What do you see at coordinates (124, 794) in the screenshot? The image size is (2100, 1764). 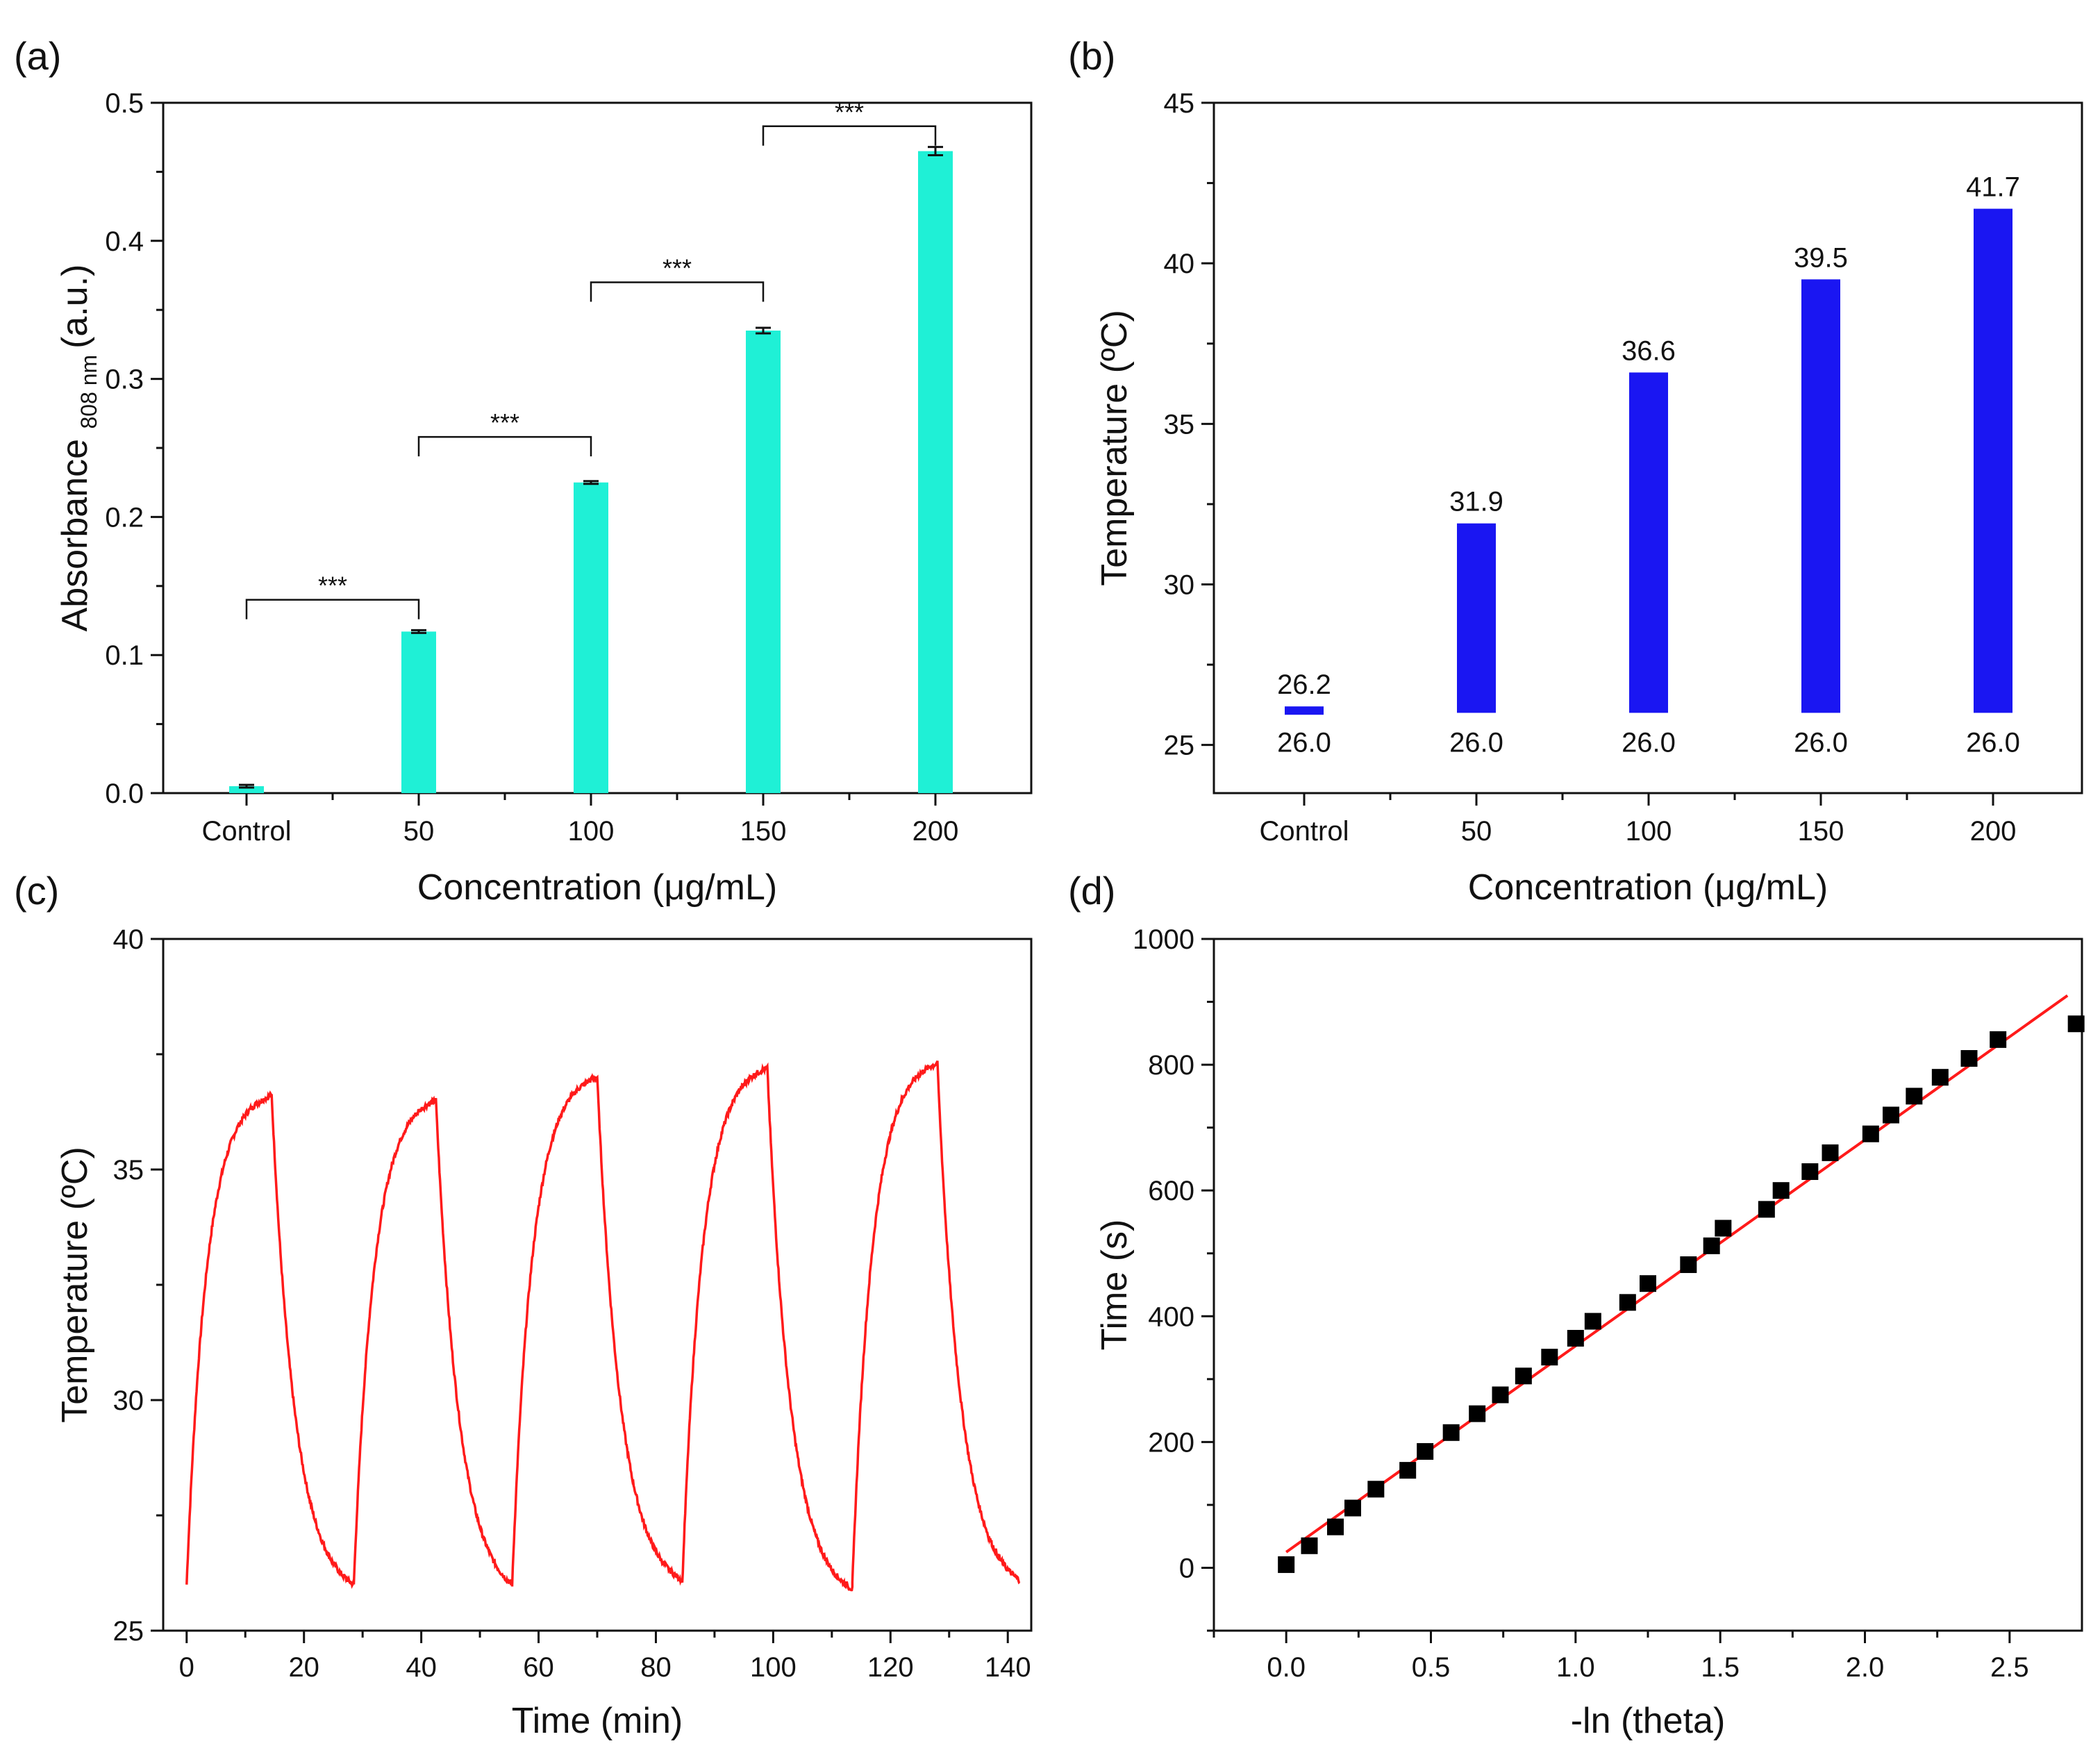 I see `y-tick-label-a: 0.0` at bounding box center [124, 794].